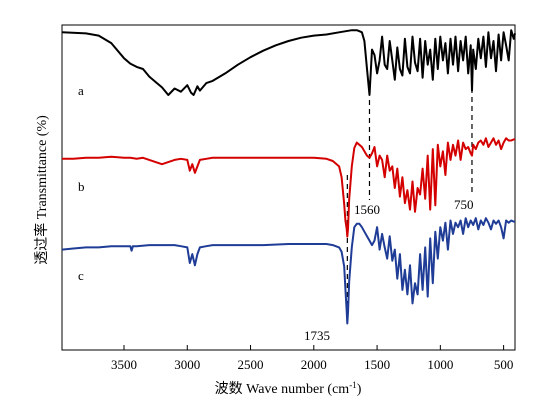 The image size is (541, 414). What do you see at coordinates (81, 275) in the screenshot?
I see `curve-label-c: c` at bounding box center [81, 275].